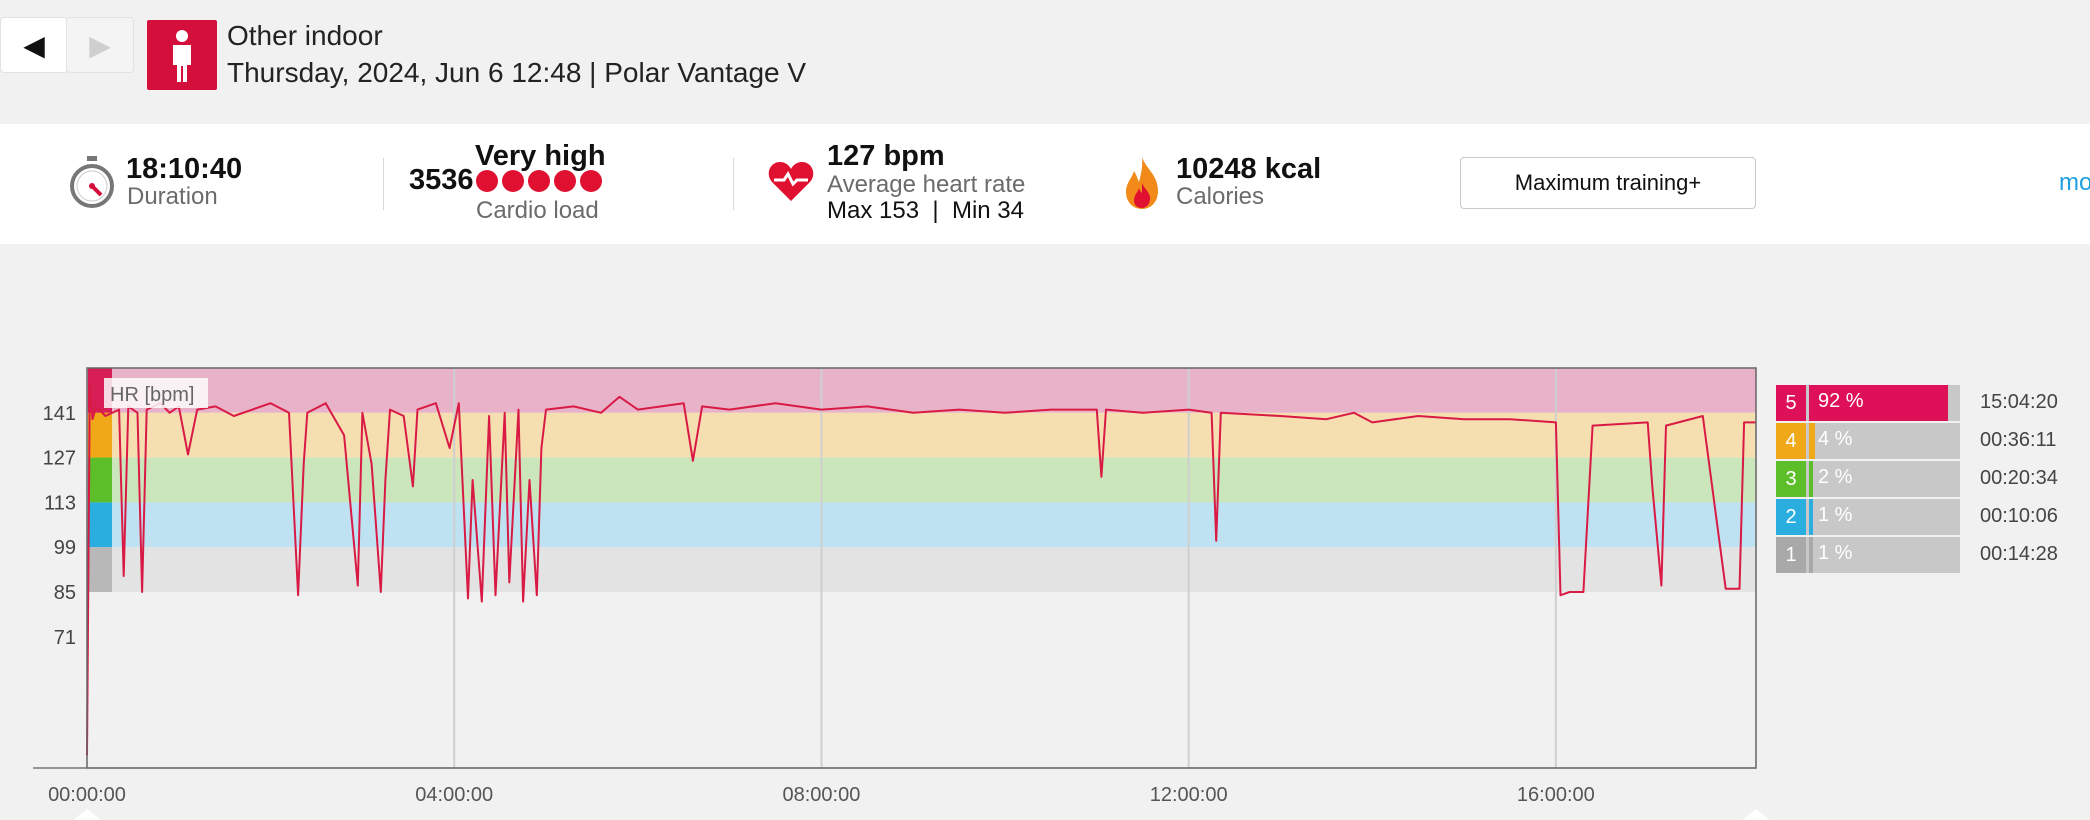 The width and height of the screenshot is (2090, 820). I want to click on y-tick-label: 141, so click(59, 414).